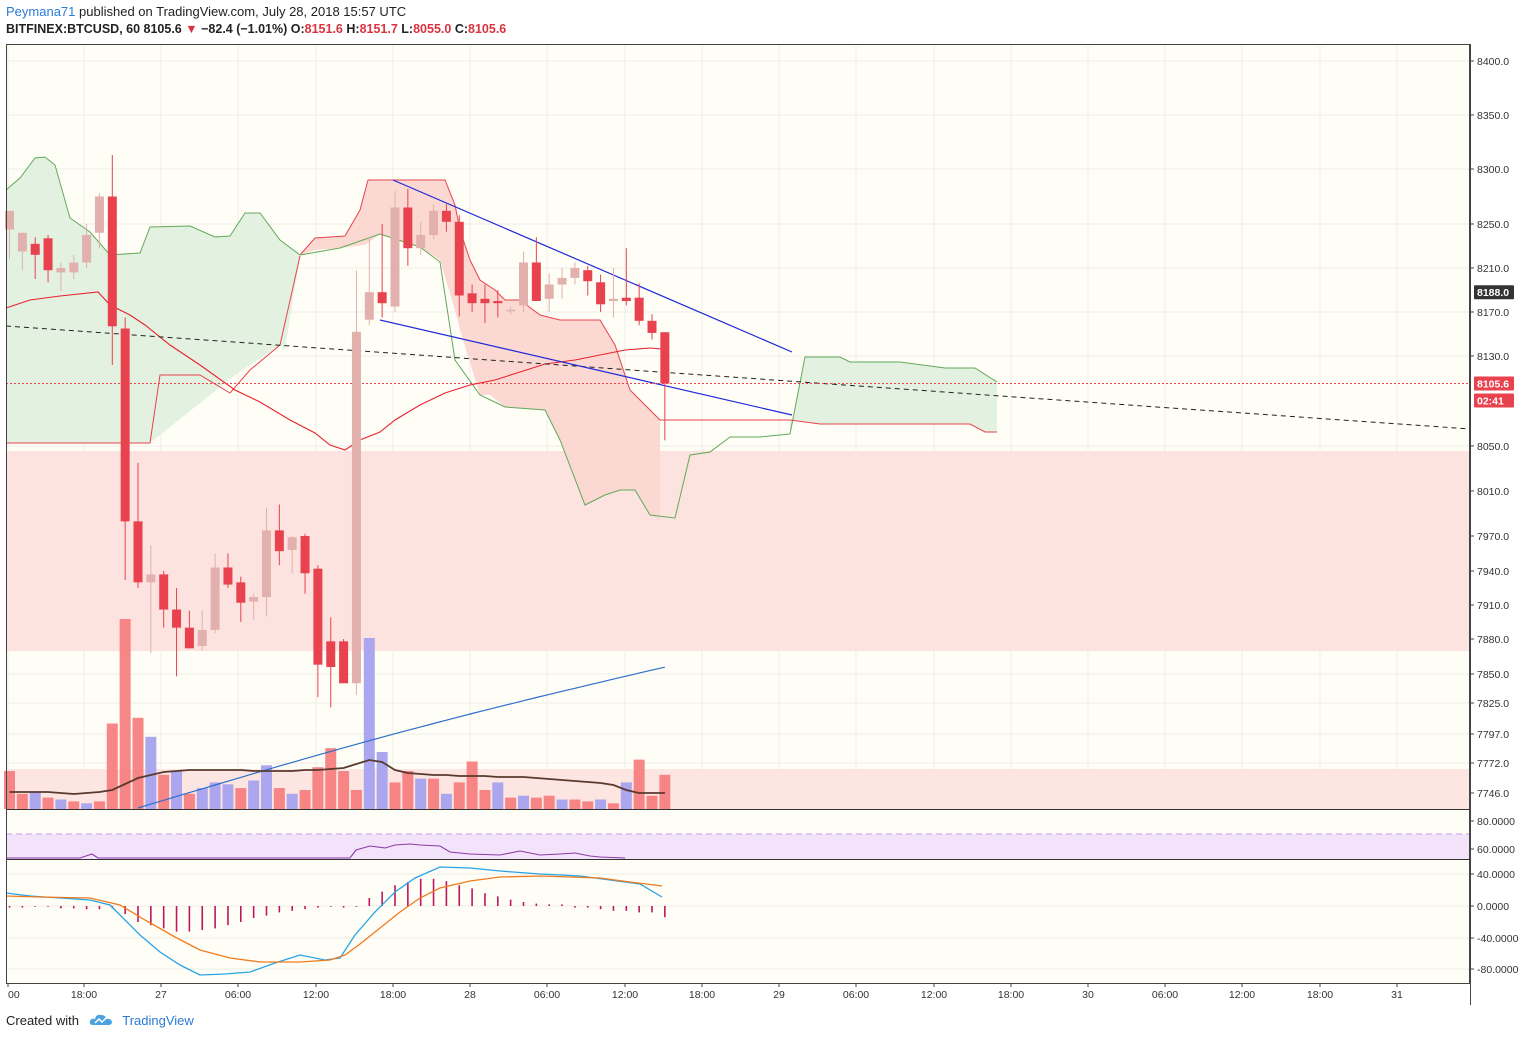 This screenshot has height=1039, width=1532. Describe the element at coordinates (161, 995) in the screenshot. I see `time-tick-label: 27` at that location.